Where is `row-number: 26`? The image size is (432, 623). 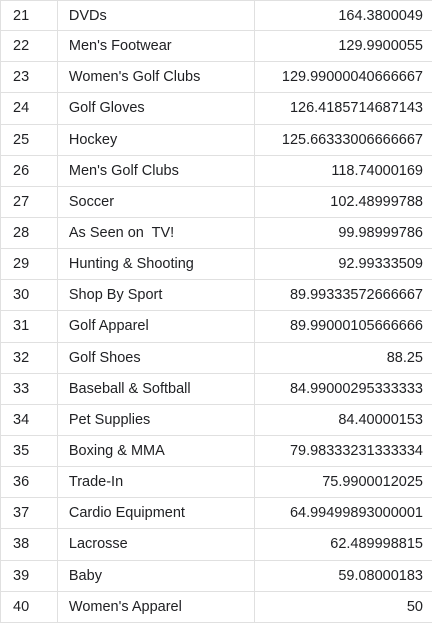
row-number: 26 is located at coordinates (29, 170).